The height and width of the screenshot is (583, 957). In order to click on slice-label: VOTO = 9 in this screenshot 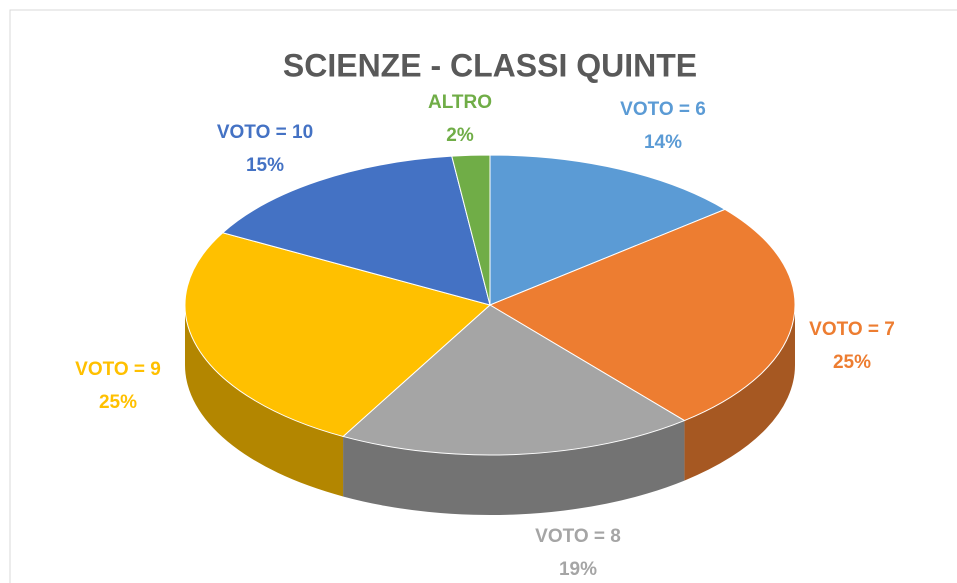, I will do `click(118, 369)`.